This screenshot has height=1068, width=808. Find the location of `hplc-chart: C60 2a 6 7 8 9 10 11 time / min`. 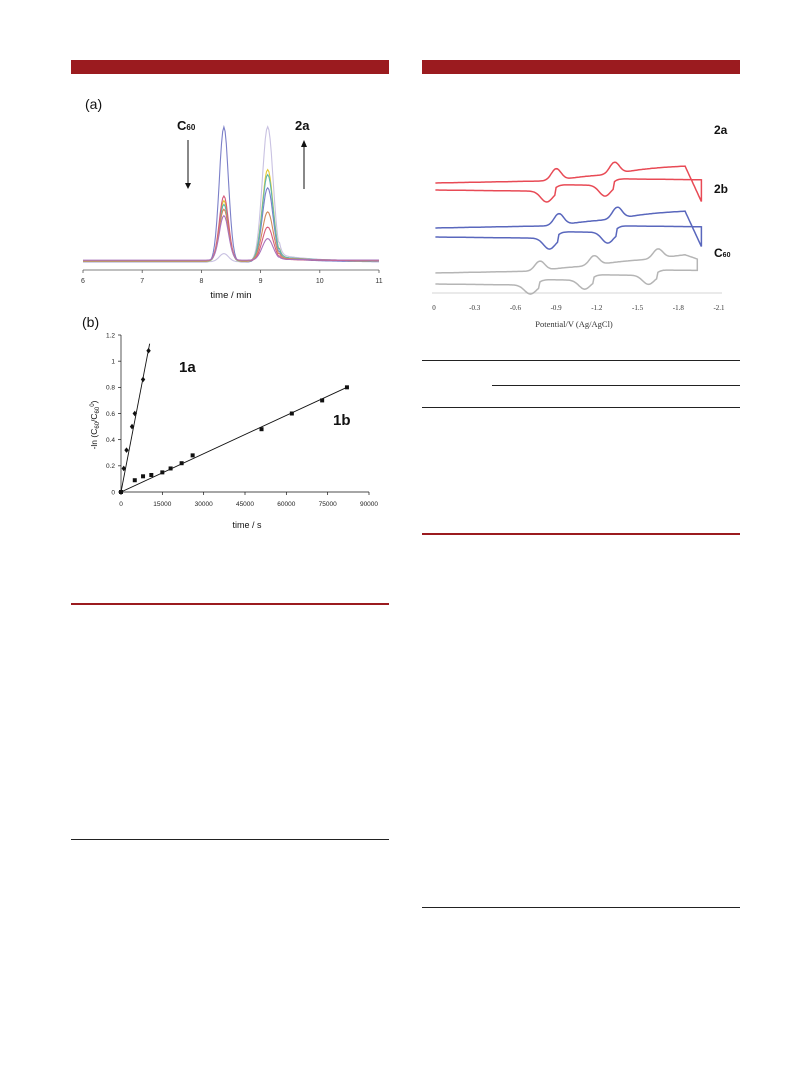

hplc-chart: C60 2a 6 7 8 9 10 11 time / min is located at coordinates (232, 209).